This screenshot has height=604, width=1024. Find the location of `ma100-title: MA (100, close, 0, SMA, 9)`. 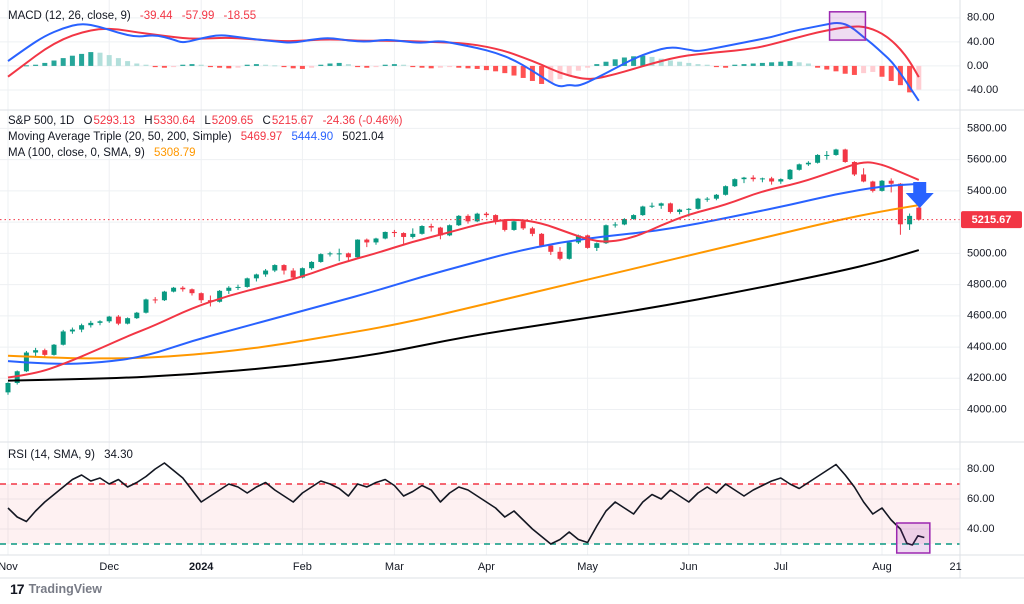

ma100-title: MA (100, close, 0, SMA, 9) is located at coordinates (76, 153).